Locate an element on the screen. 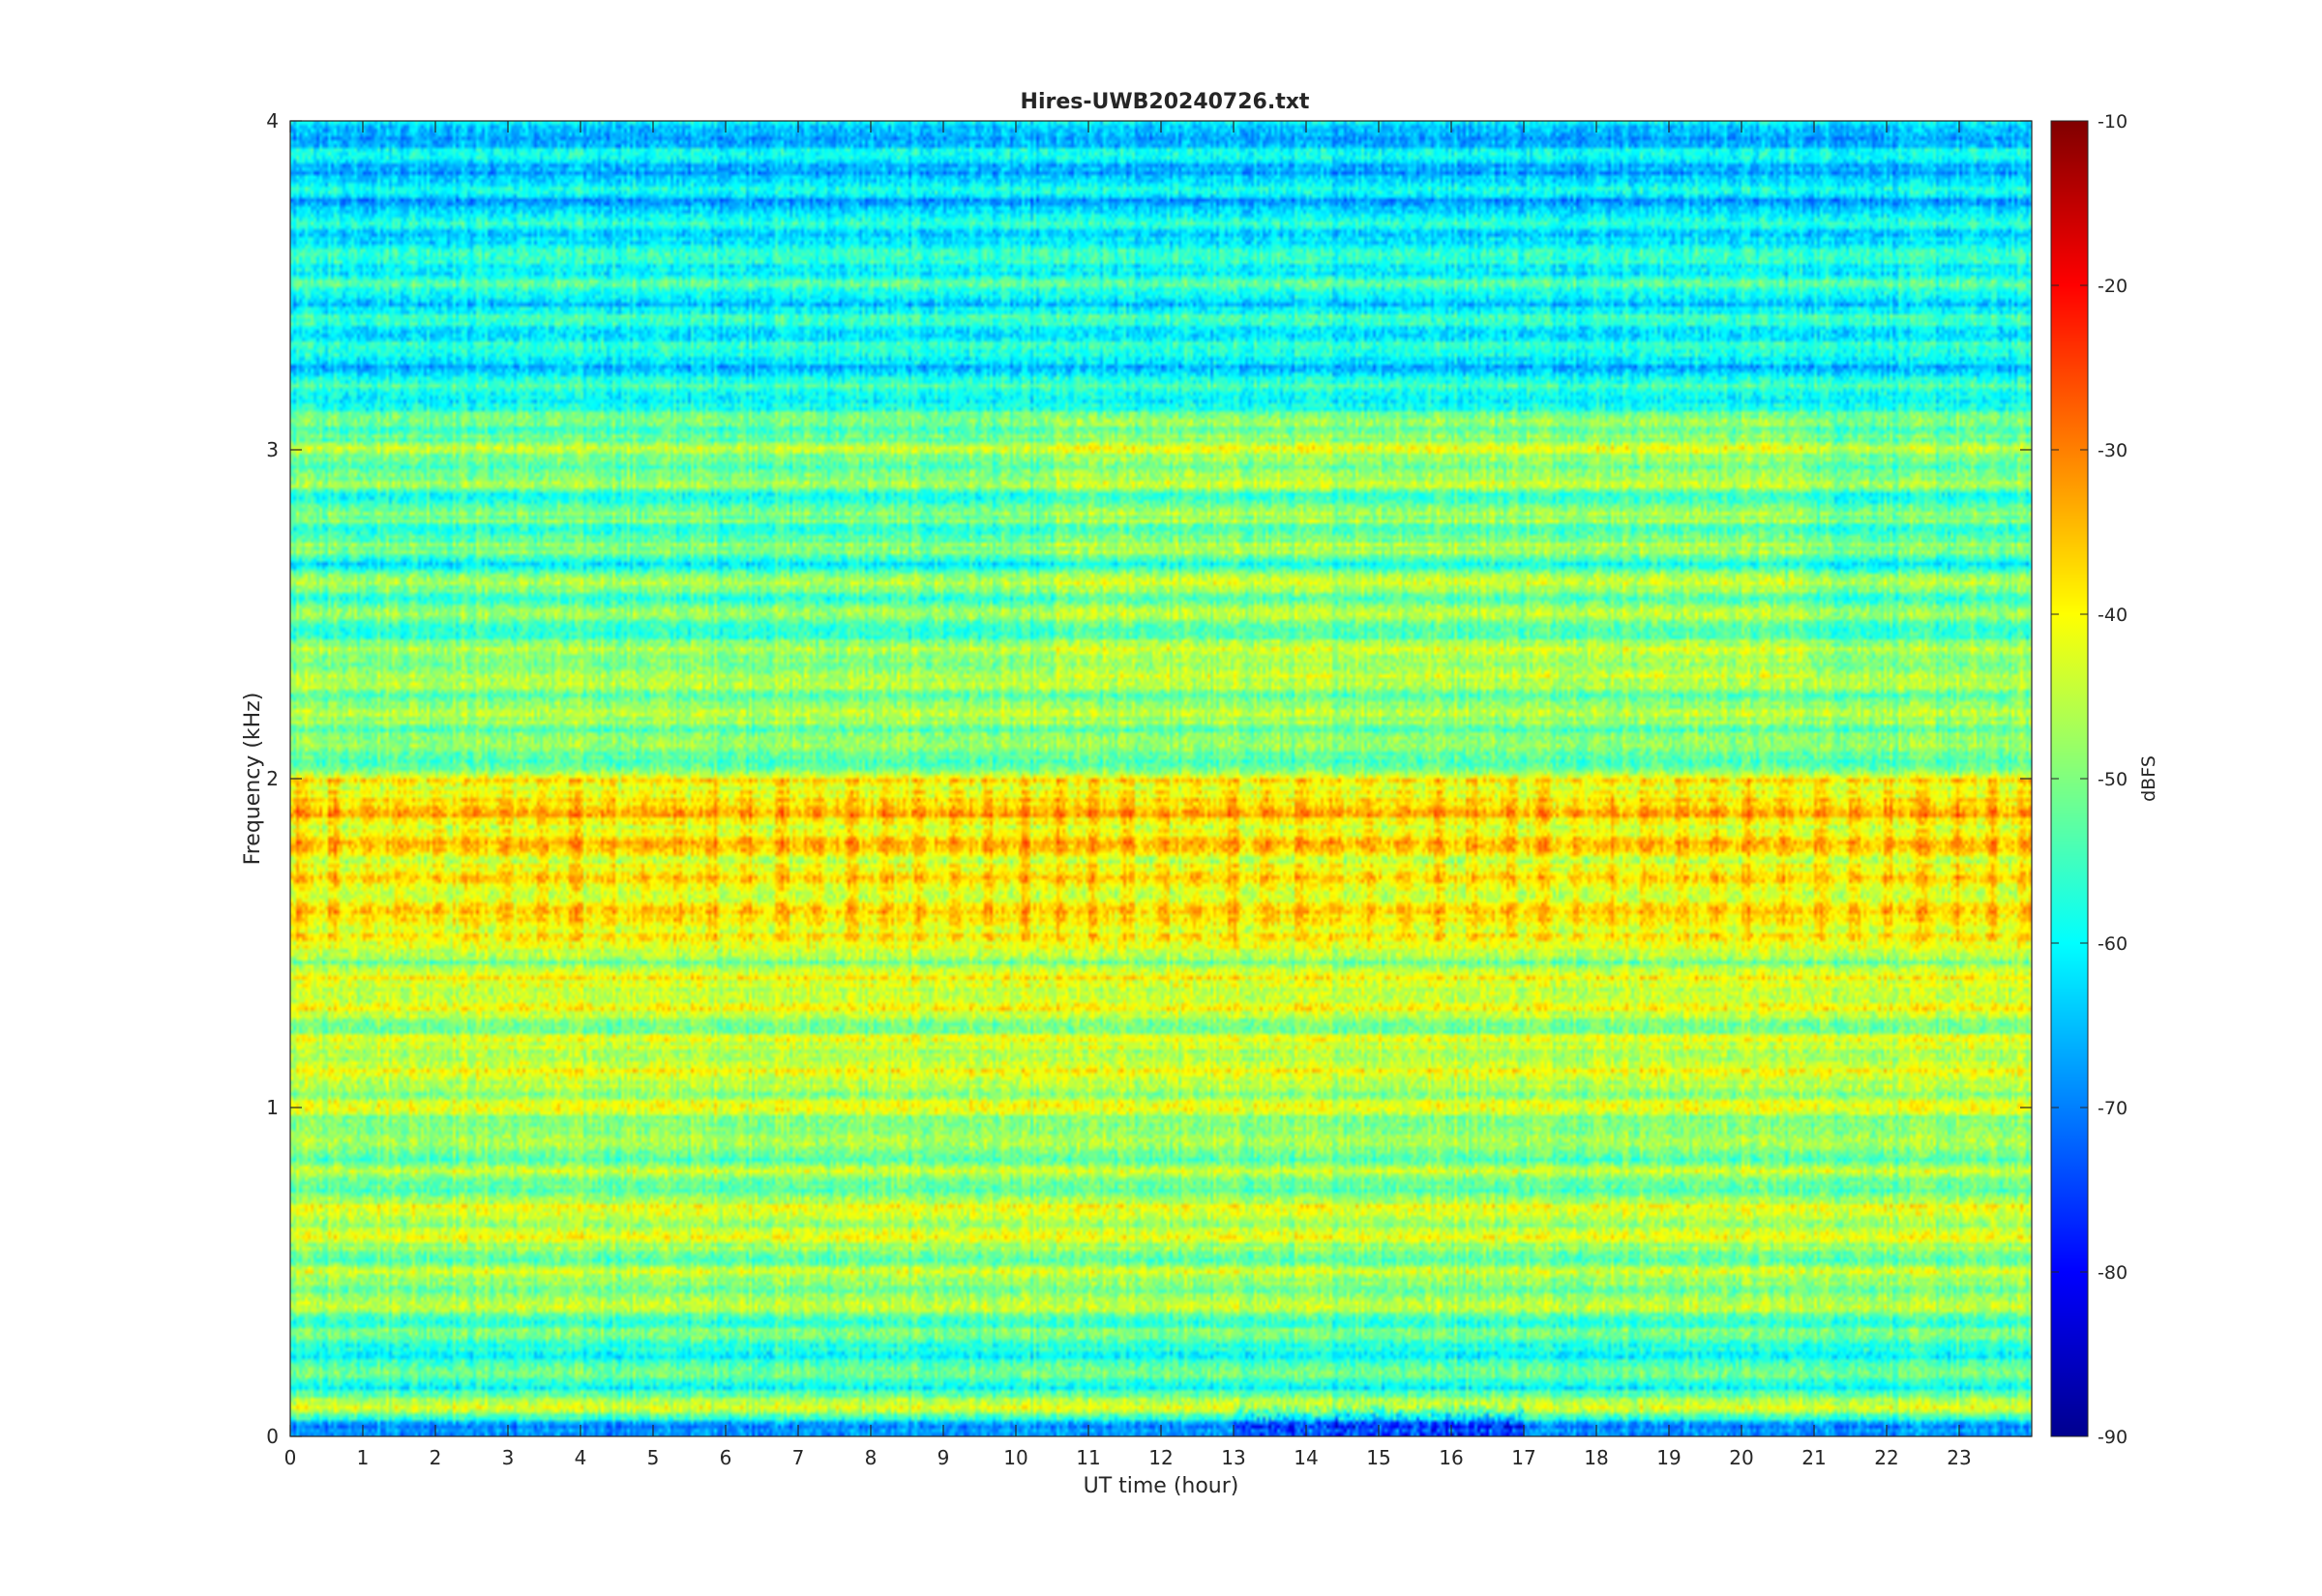 Image resolution: width=2322 pixels, height=1596 pixels. colorbar-tick-label: -30 is located at coordinates (2113, 450).